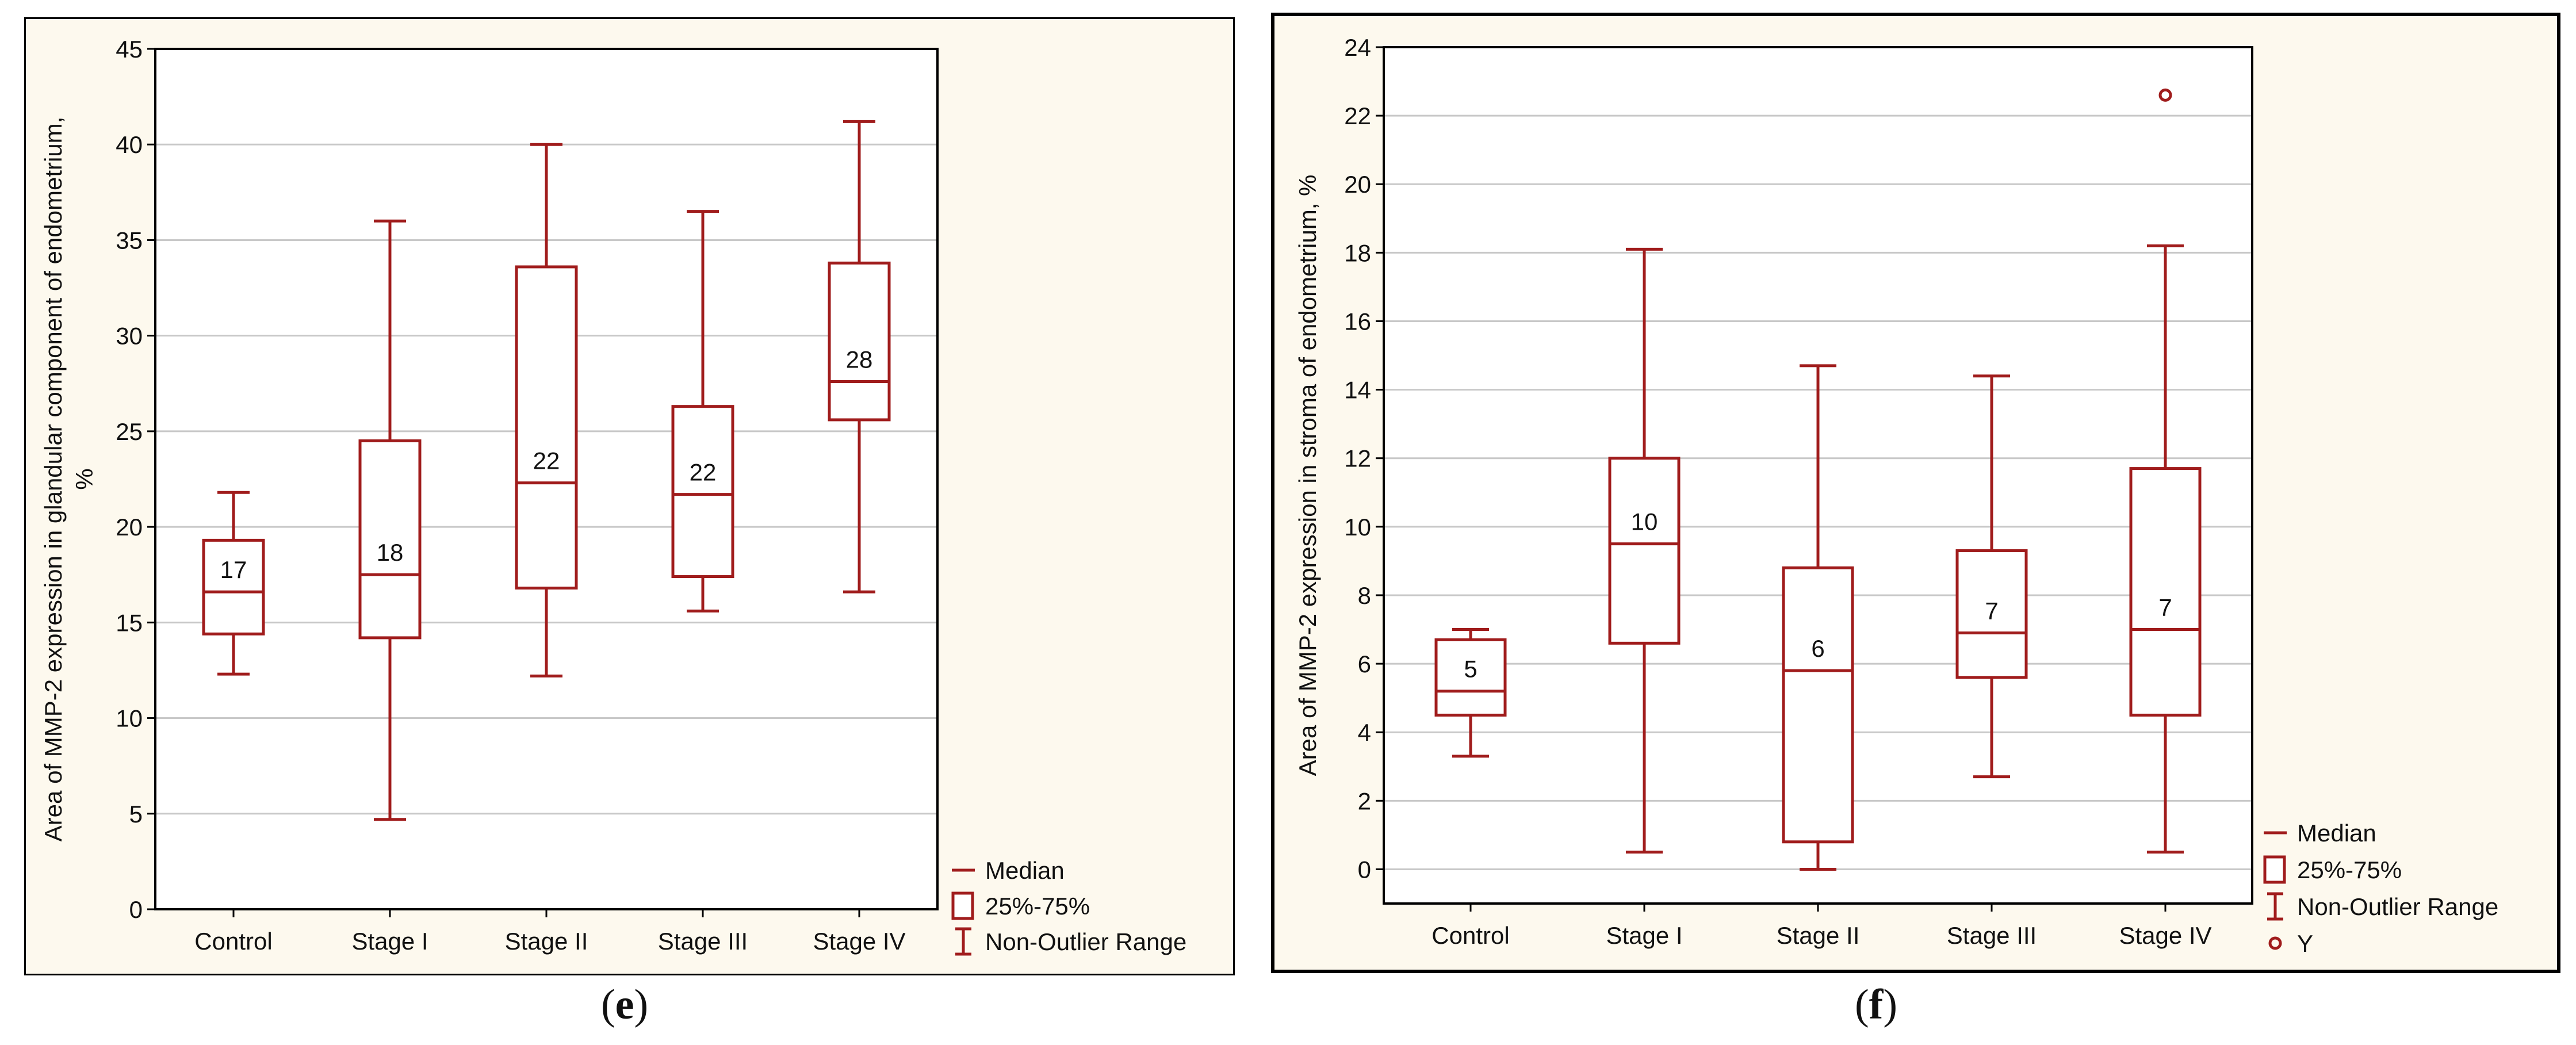 The width and height of the screenshot is (2576, 1045). Describe the element at coordinates (1357, 458) in the screenshot. I see `y-tick-label: 12` at that location.